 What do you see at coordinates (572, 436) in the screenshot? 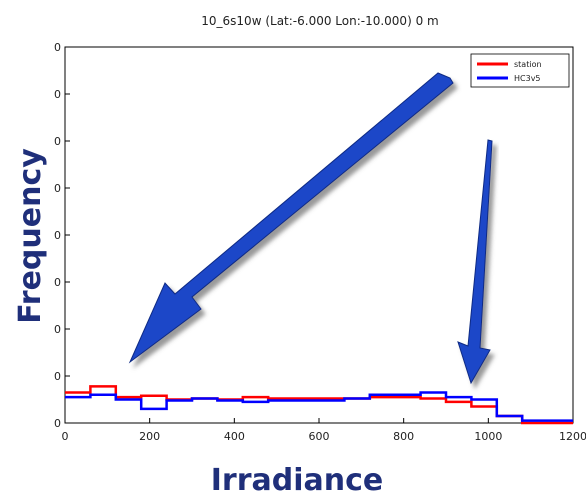
I see `x-tick-label: 1200` at bounding box center [572, 436].